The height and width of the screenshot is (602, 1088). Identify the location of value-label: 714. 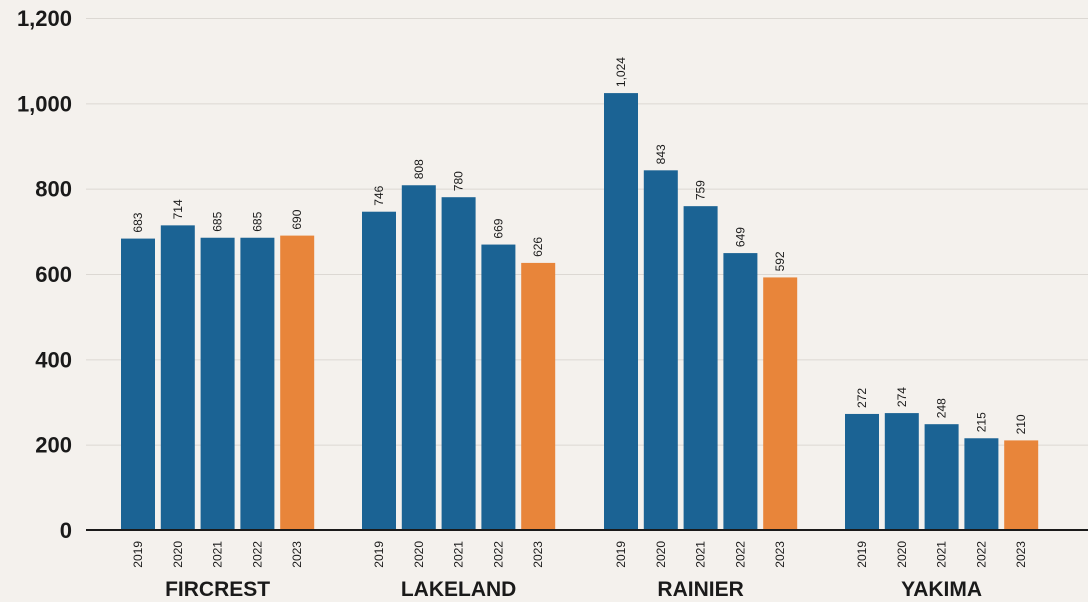
(178, 209).